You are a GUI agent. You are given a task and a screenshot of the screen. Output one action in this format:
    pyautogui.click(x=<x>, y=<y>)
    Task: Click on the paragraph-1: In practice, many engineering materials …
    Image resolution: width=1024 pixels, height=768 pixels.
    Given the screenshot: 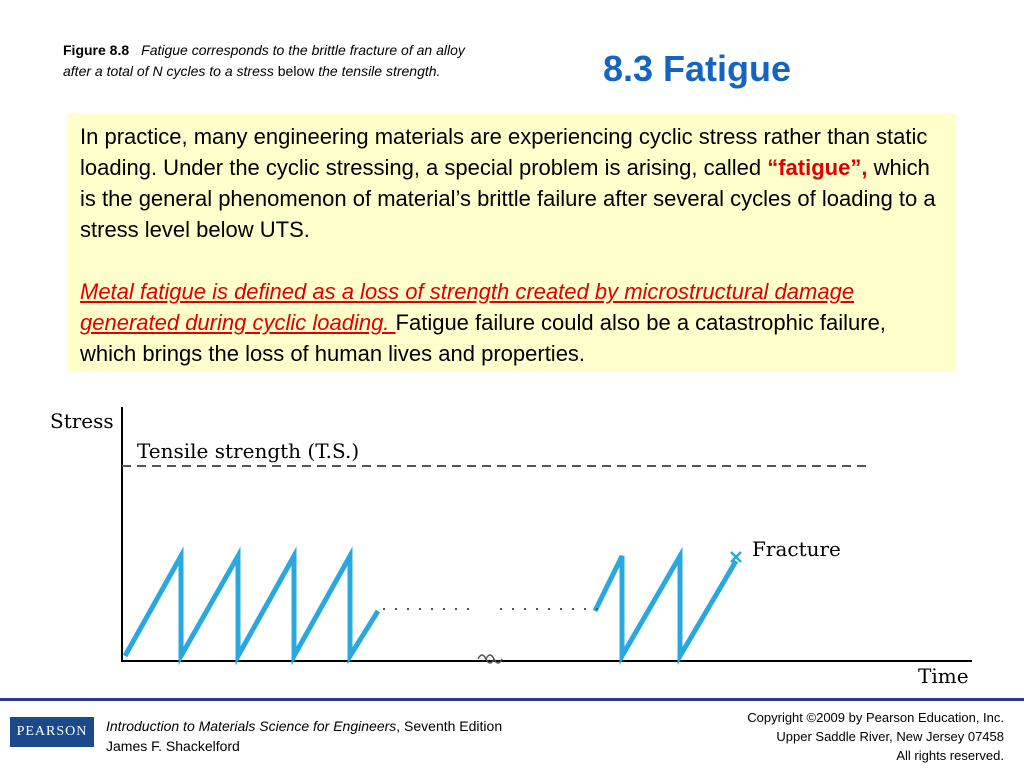 What is the action you would take?
    pyautogui.click(x=512, y=183)
    